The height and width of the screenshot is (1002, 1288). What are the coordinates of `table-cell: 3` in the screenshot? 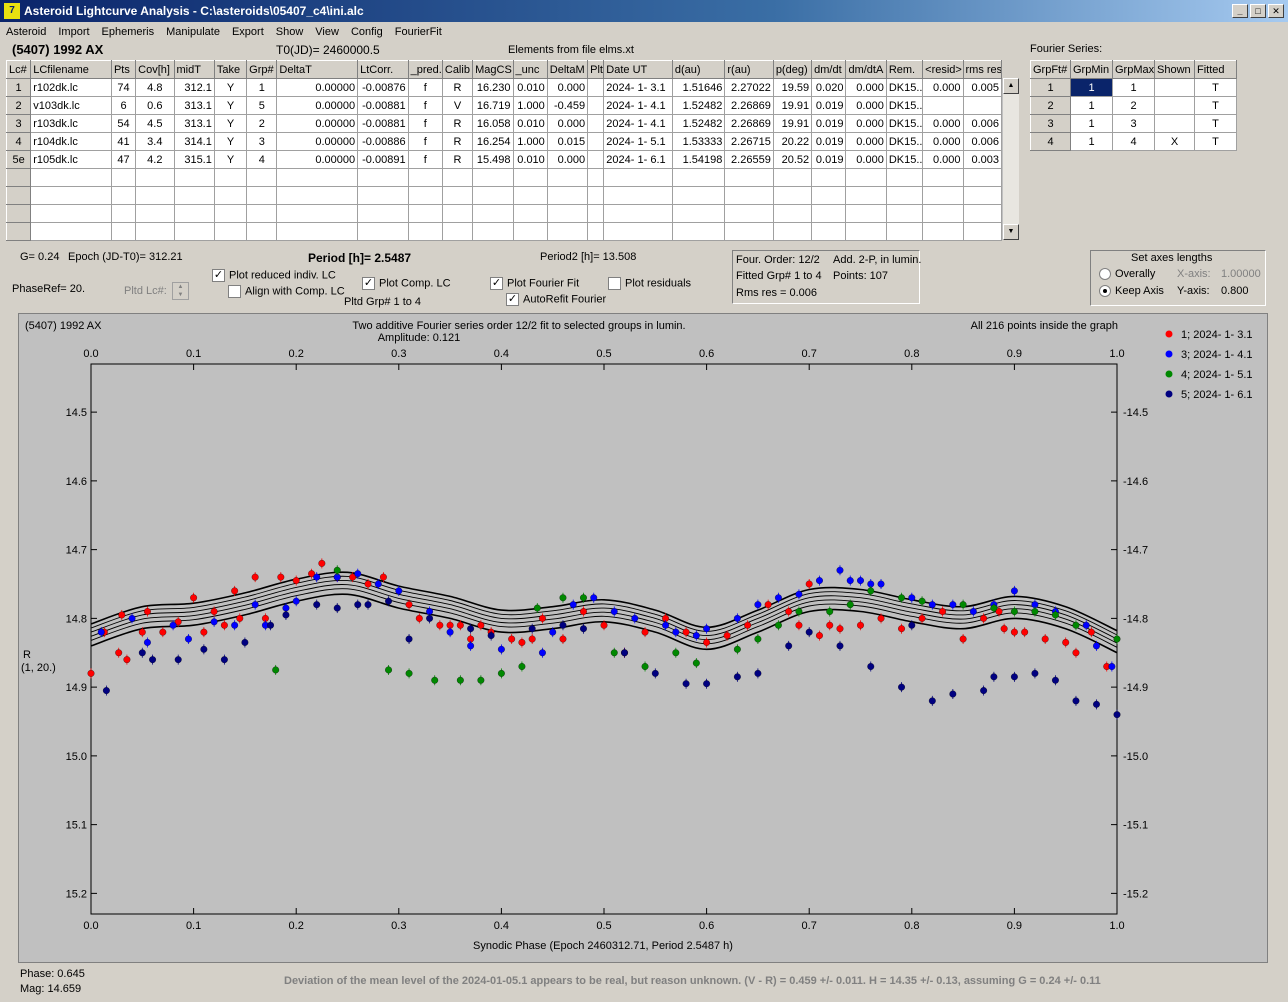 It's located at (262, 141).